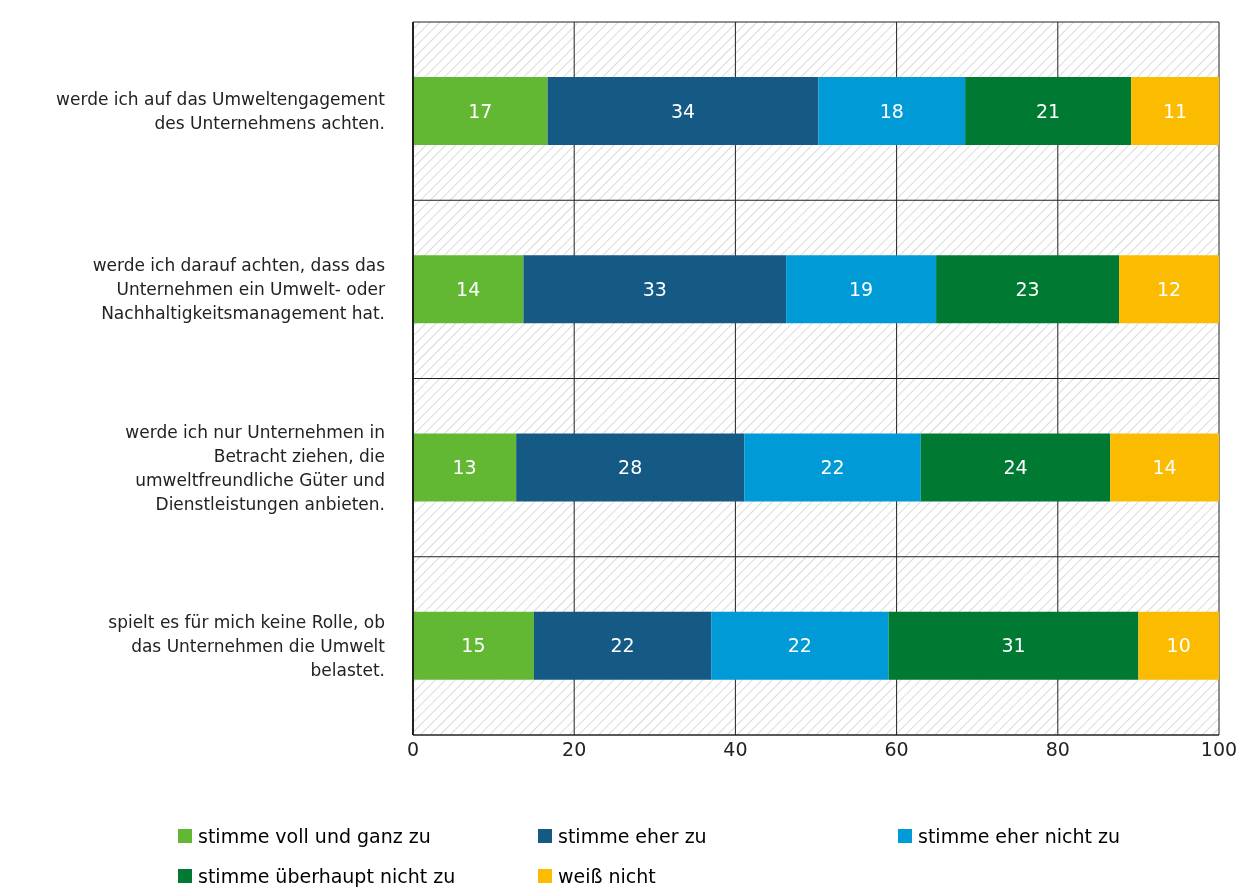  Describe the element at coordinates (574, 749) in the screenshot. I see `x-tick-label: 20` at that location.